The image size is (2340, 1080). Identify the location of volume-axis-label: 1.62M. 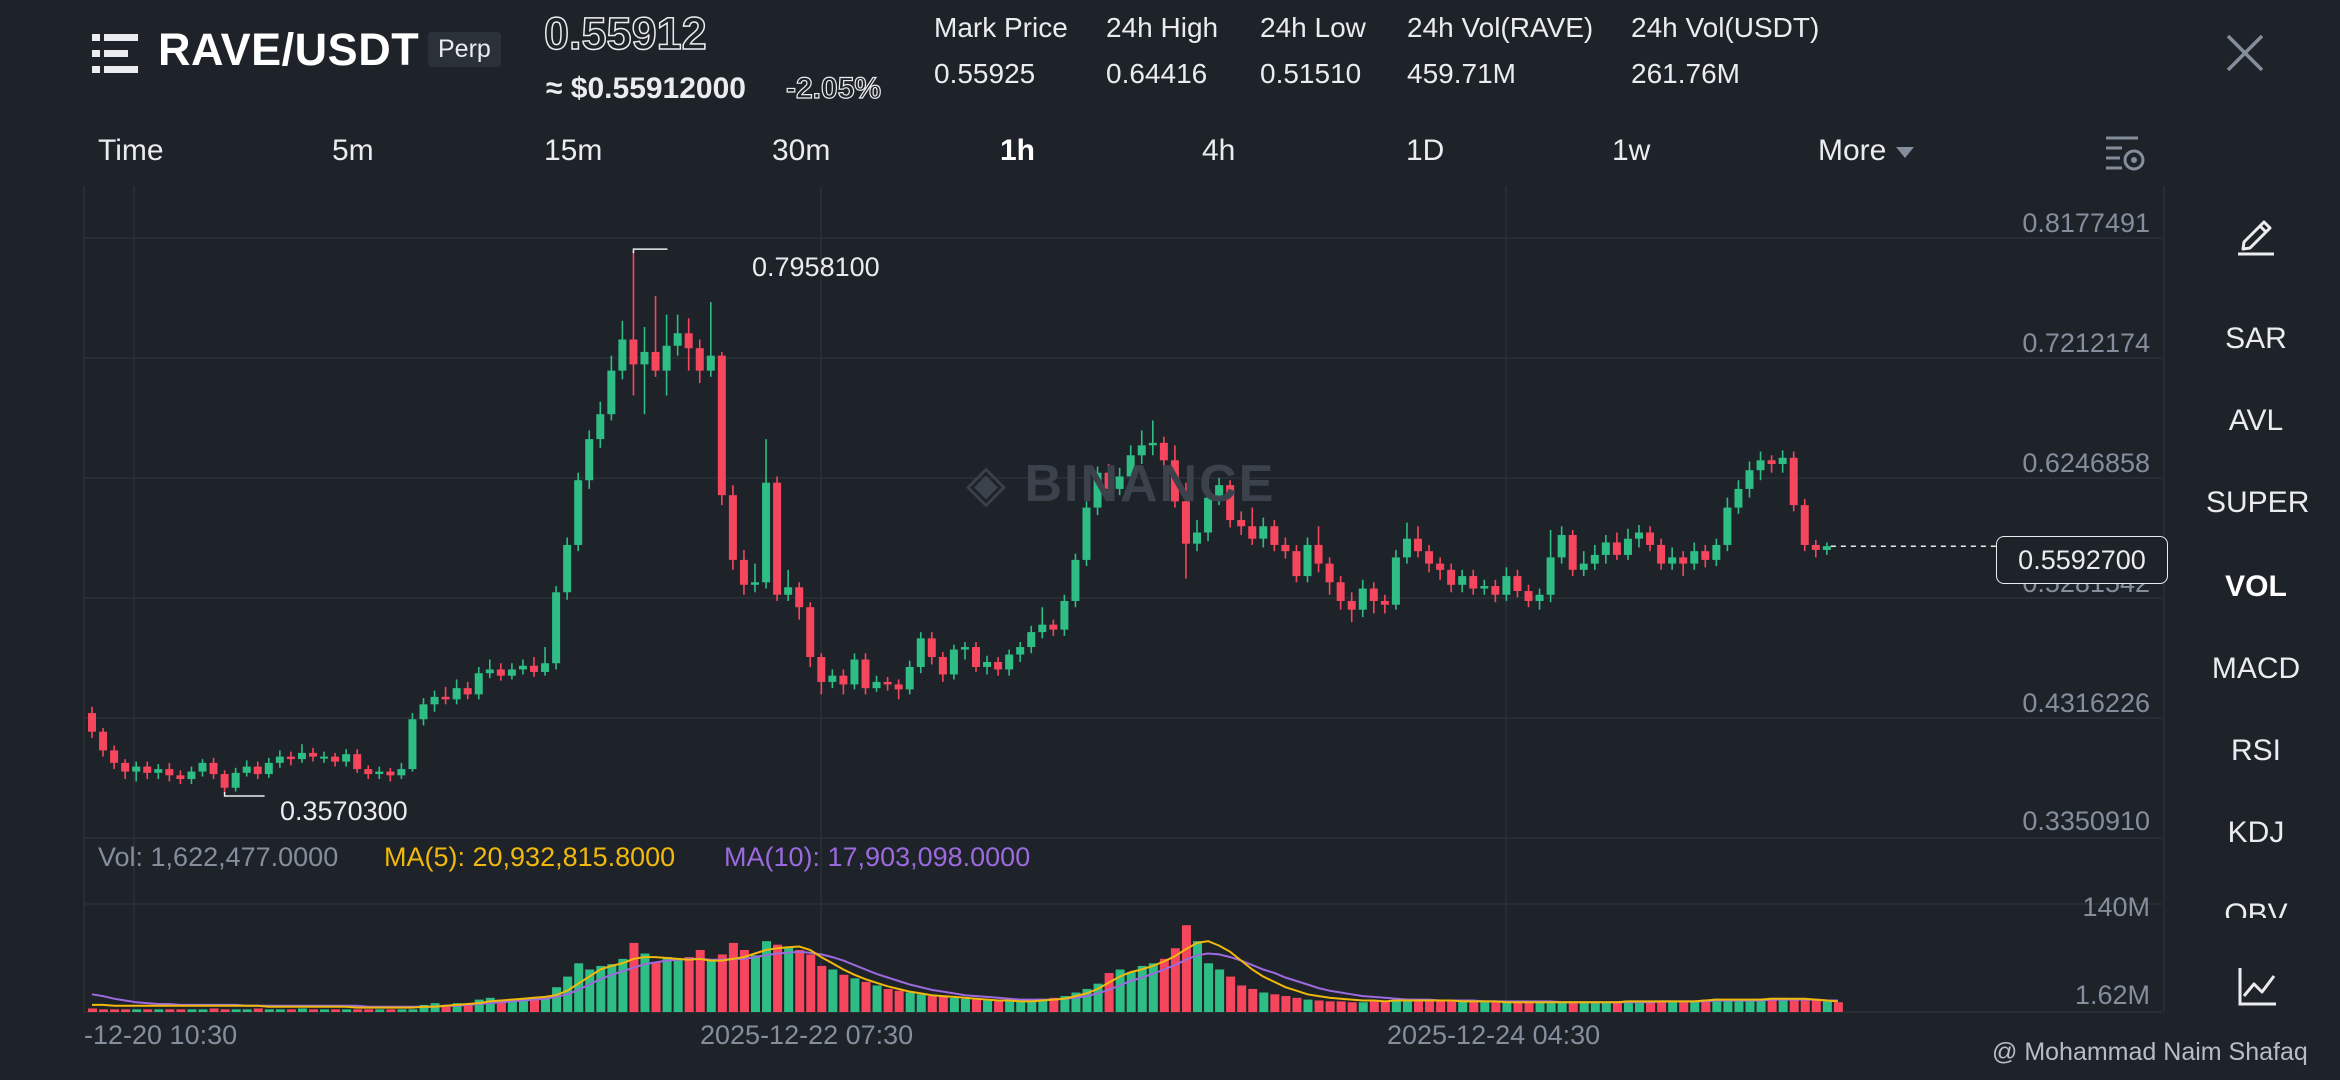
(2112, 995).